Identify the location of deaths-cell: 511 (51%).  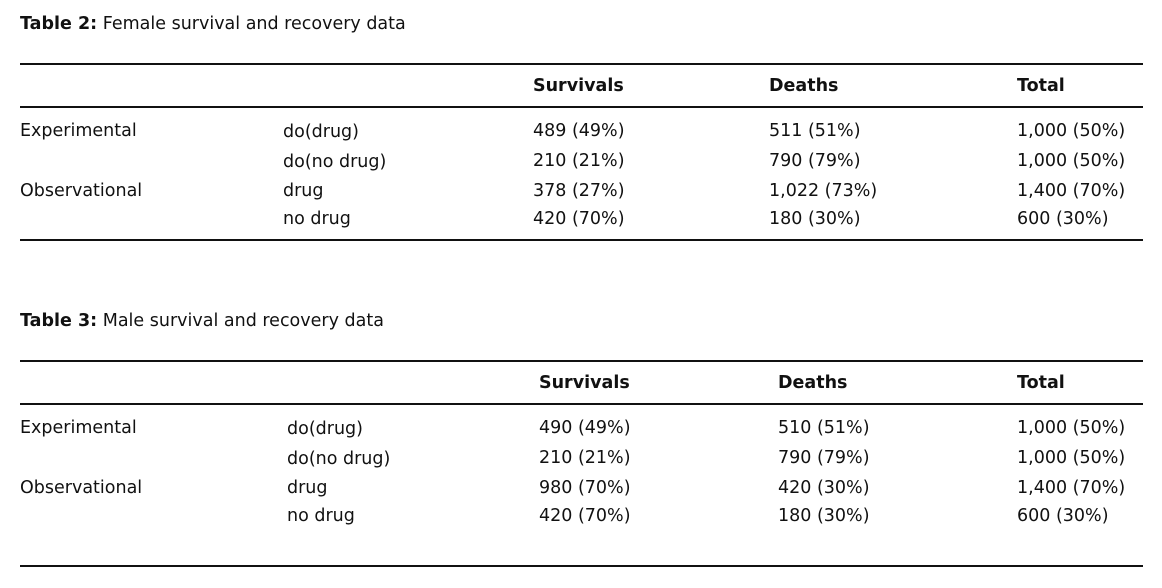
(815, 131).